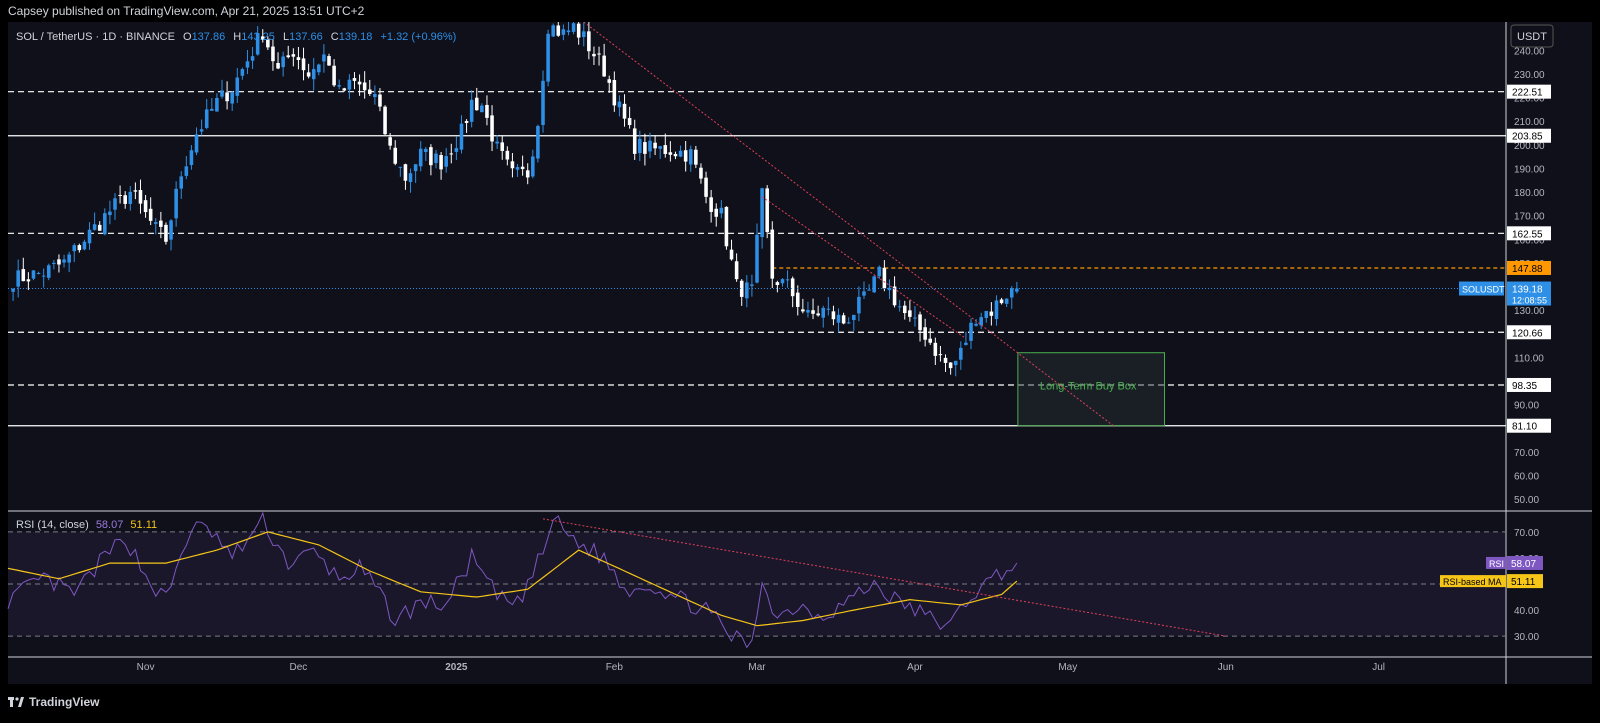 The height and width of the screenshot is (723, 1600). Describe the element at coordinates (1526, 500) in the screenshot. I see `price-tick-label: 50.00` at that location.